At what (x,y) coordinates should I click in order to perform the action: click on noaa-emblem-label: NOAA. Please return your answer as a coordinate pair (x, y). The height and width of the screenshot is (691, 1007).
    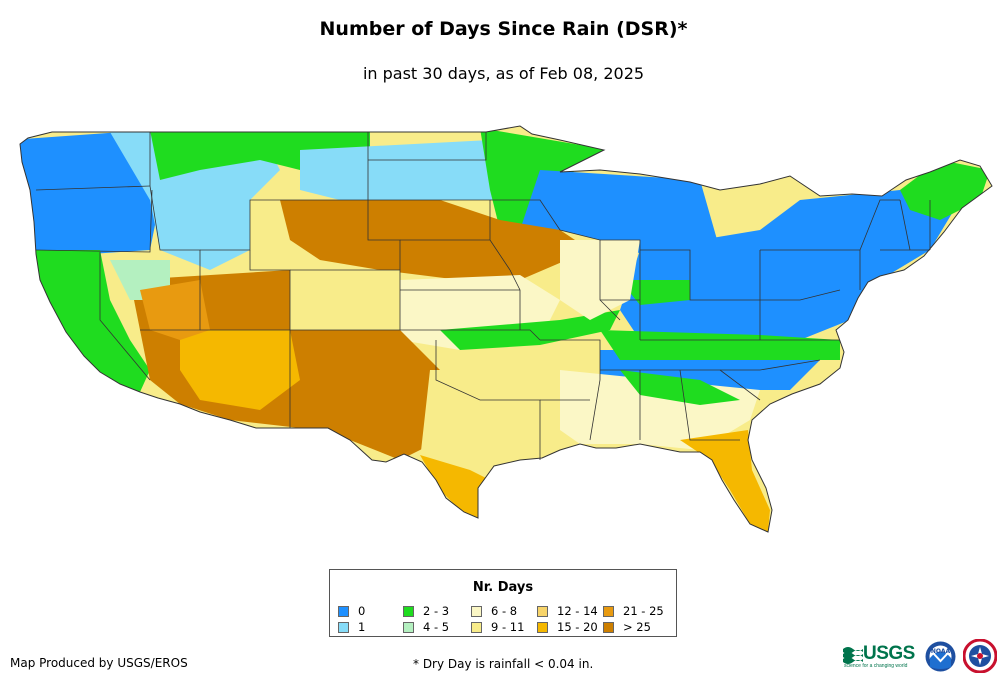
    Looking at the image, I should click on (941, 651).